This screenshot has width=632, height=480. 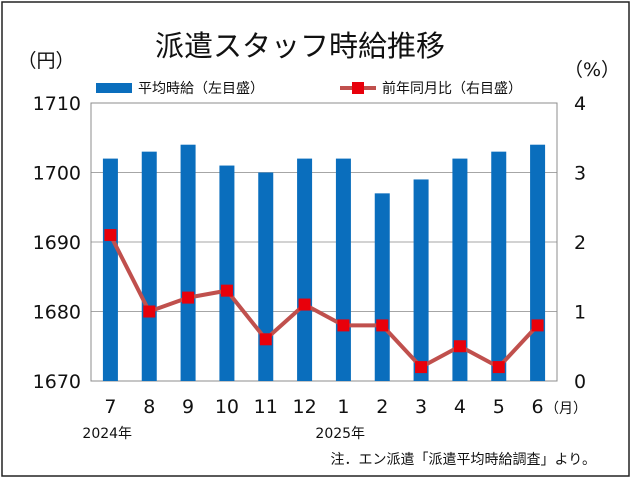 What do you see at coordinates (57, 382) in the screenshot?
I see `left-tick-label: 1670` at bounding box center [57, 382].